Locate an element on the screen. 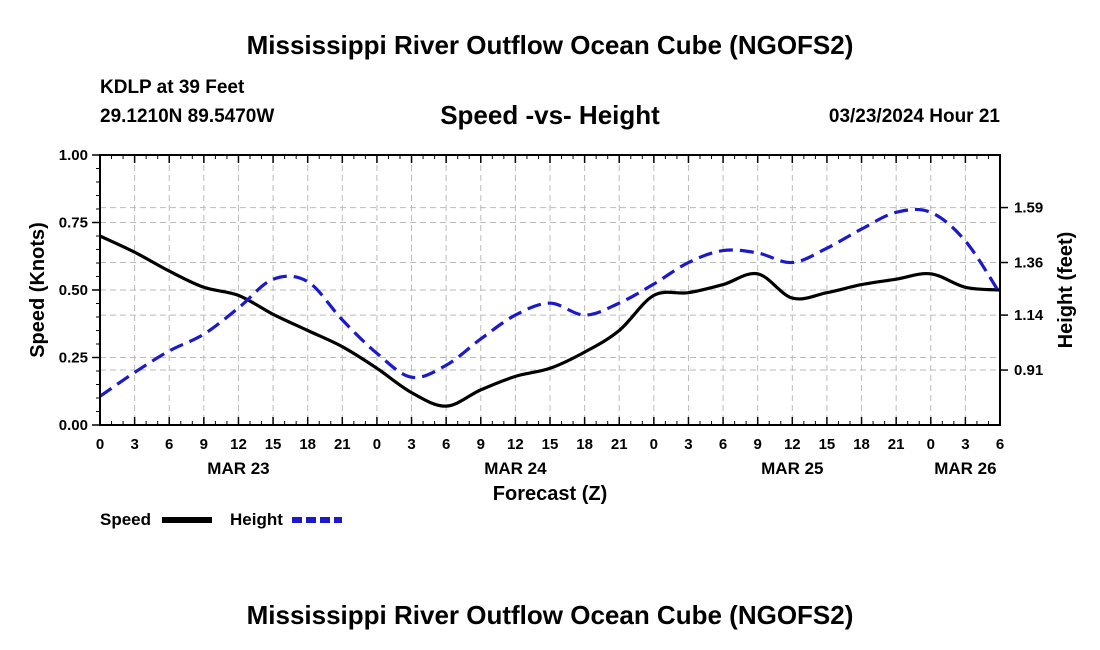 This screenshot has width=1100, height=650. chart-subtitle: Speed -vs- Height is located at coordinates (550, 115).